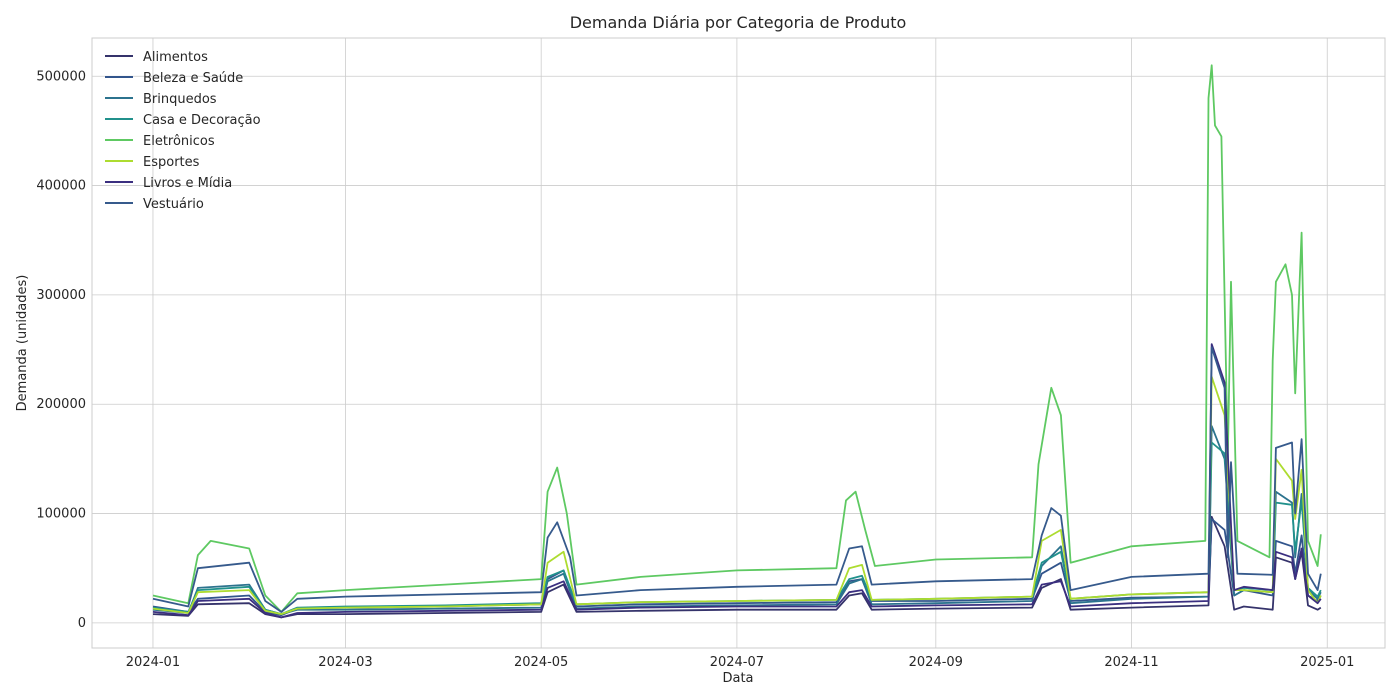 Image resolution: width=1400 pixels, height=700 pixels. What do you see at coordinates (179, 141) in the screenshot?
I see `legend-label: Eletrônicos` at bounding box center [179, 141].